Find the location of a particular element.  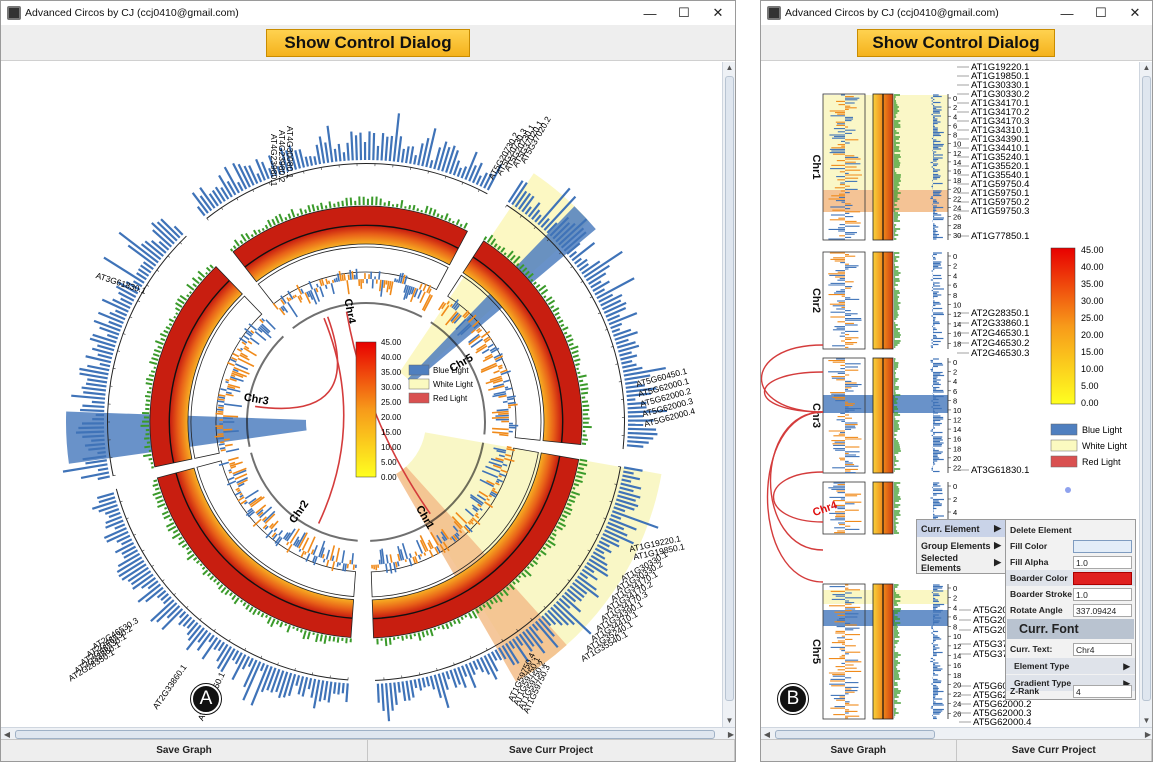

z-rank-input: 4 is located at coordinates (1102, 691).